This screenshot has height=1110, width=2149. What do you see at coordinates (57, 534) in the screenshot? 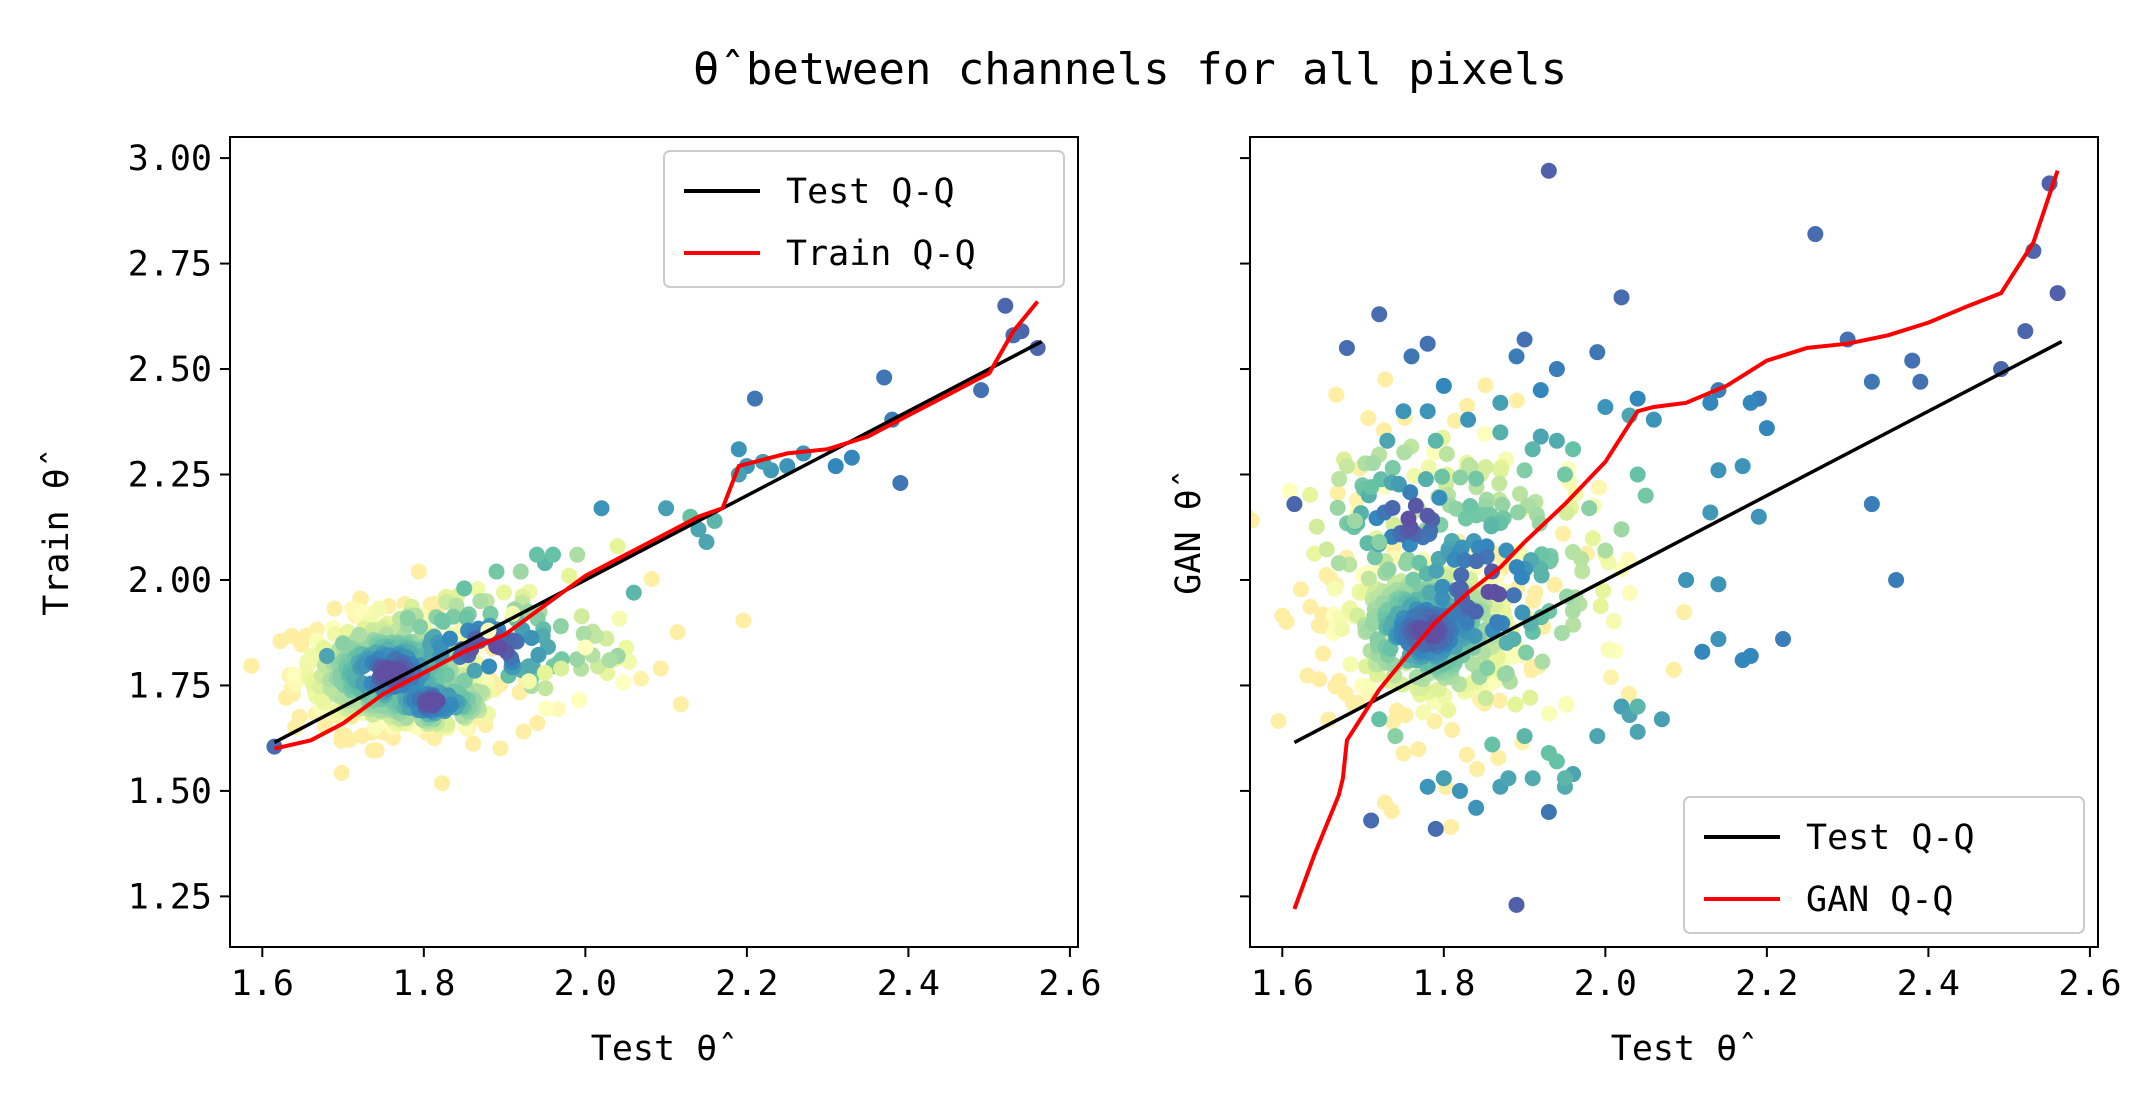
I see `y-axis-label: Train θ̂` at bounding box center [57, 534].